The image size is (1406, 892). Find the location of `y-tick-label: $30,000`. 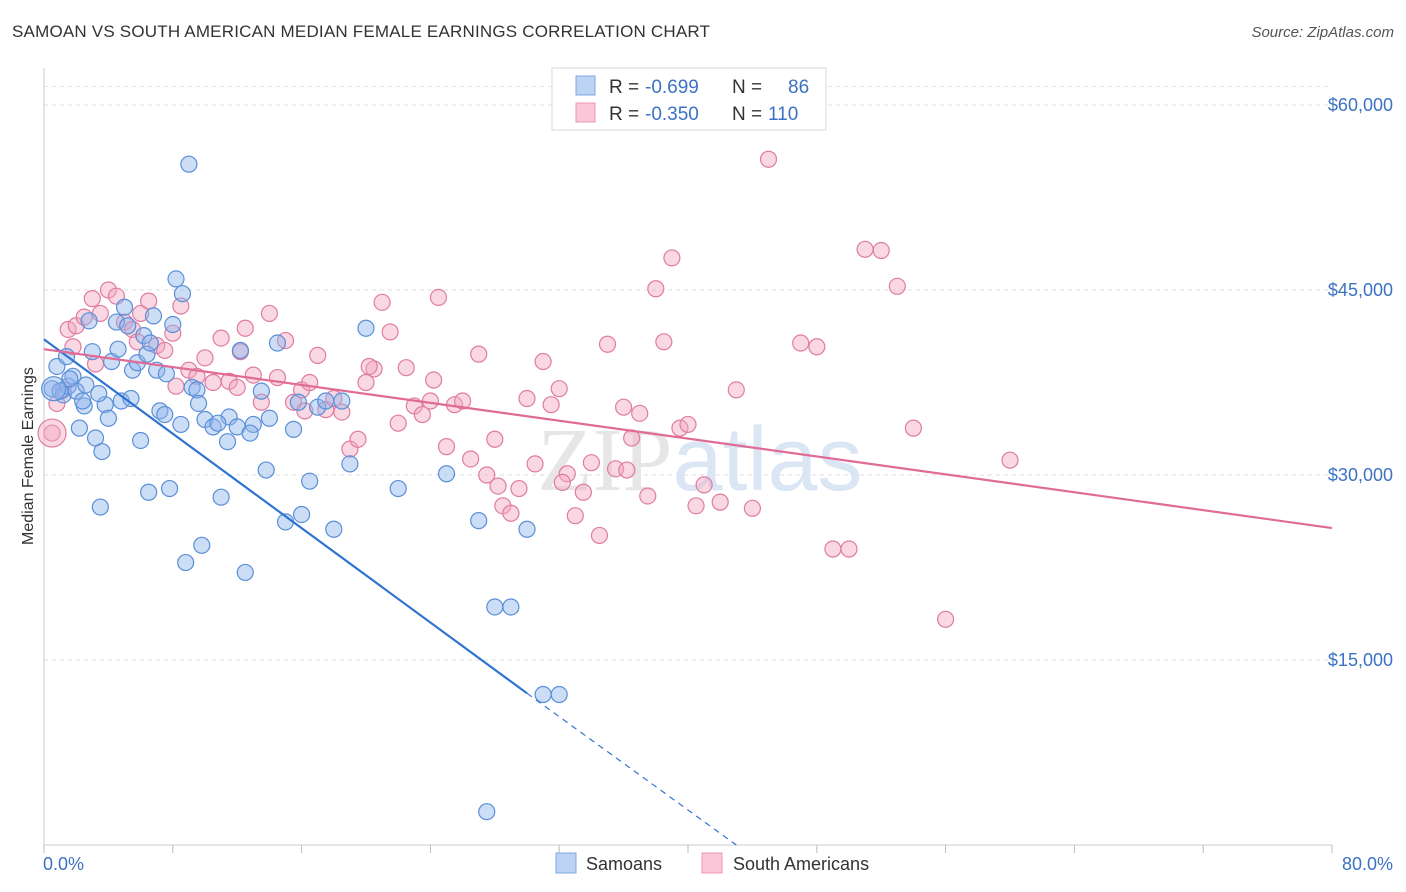

y-tick-label: $30,000 is located at coordinates (1360, 475).